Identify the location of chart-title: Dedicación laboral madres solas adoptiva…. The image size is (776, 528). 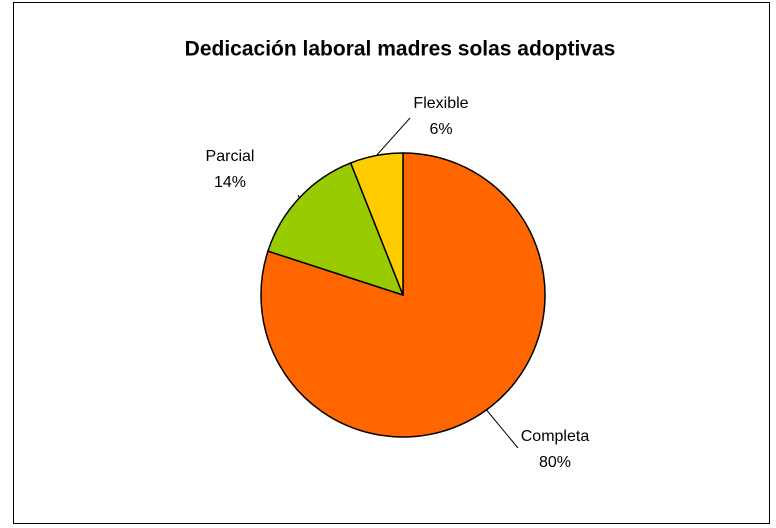
(400, 49).